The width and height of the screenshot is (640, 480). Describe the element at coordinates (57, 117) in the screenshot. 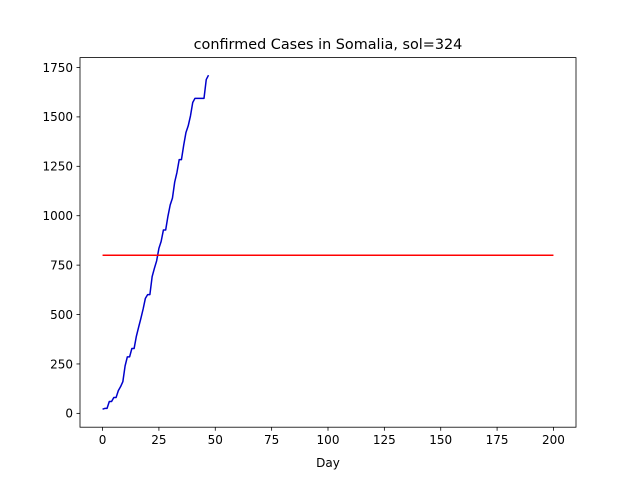

I see `y-tick-label: 1500` at that location.